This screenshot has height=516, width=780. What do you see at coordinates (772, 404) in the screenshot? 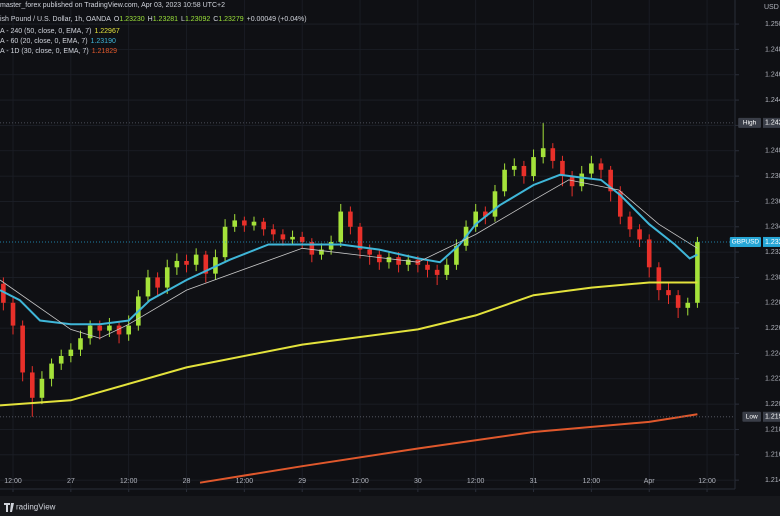
I see `y-tick-label: 1.220` at bounding box center [772, 404].